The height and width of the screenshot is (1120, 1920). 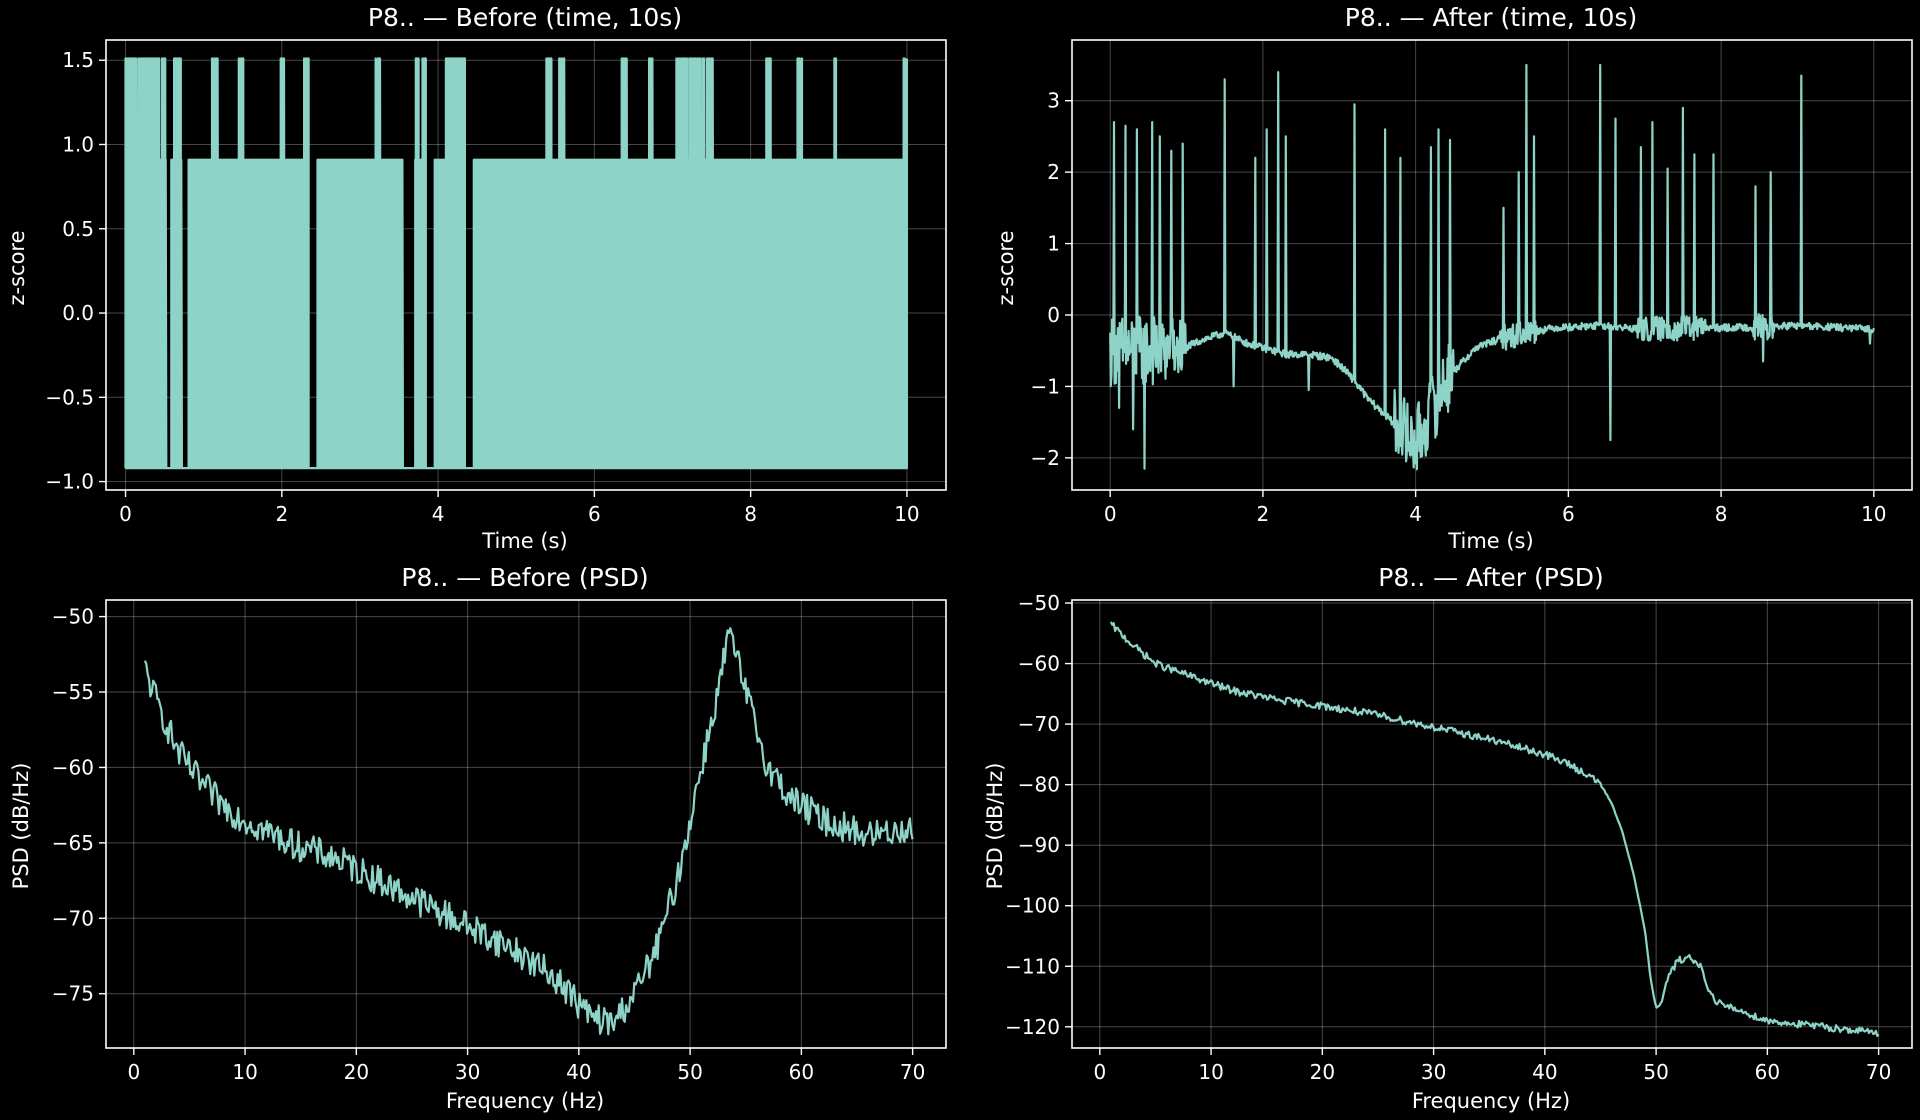 I want to click on y-tick-label: 2, so click(x=1053, y=172).